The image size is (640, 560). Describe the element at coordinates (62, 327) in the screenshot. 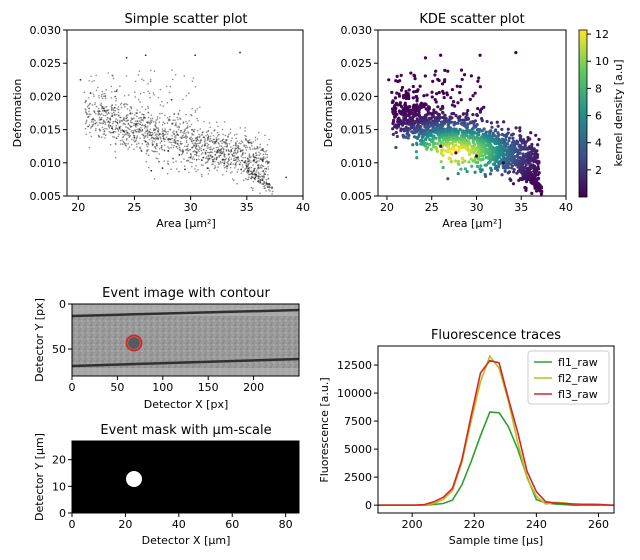

I see `event-image-y-axis: 050` at that location.